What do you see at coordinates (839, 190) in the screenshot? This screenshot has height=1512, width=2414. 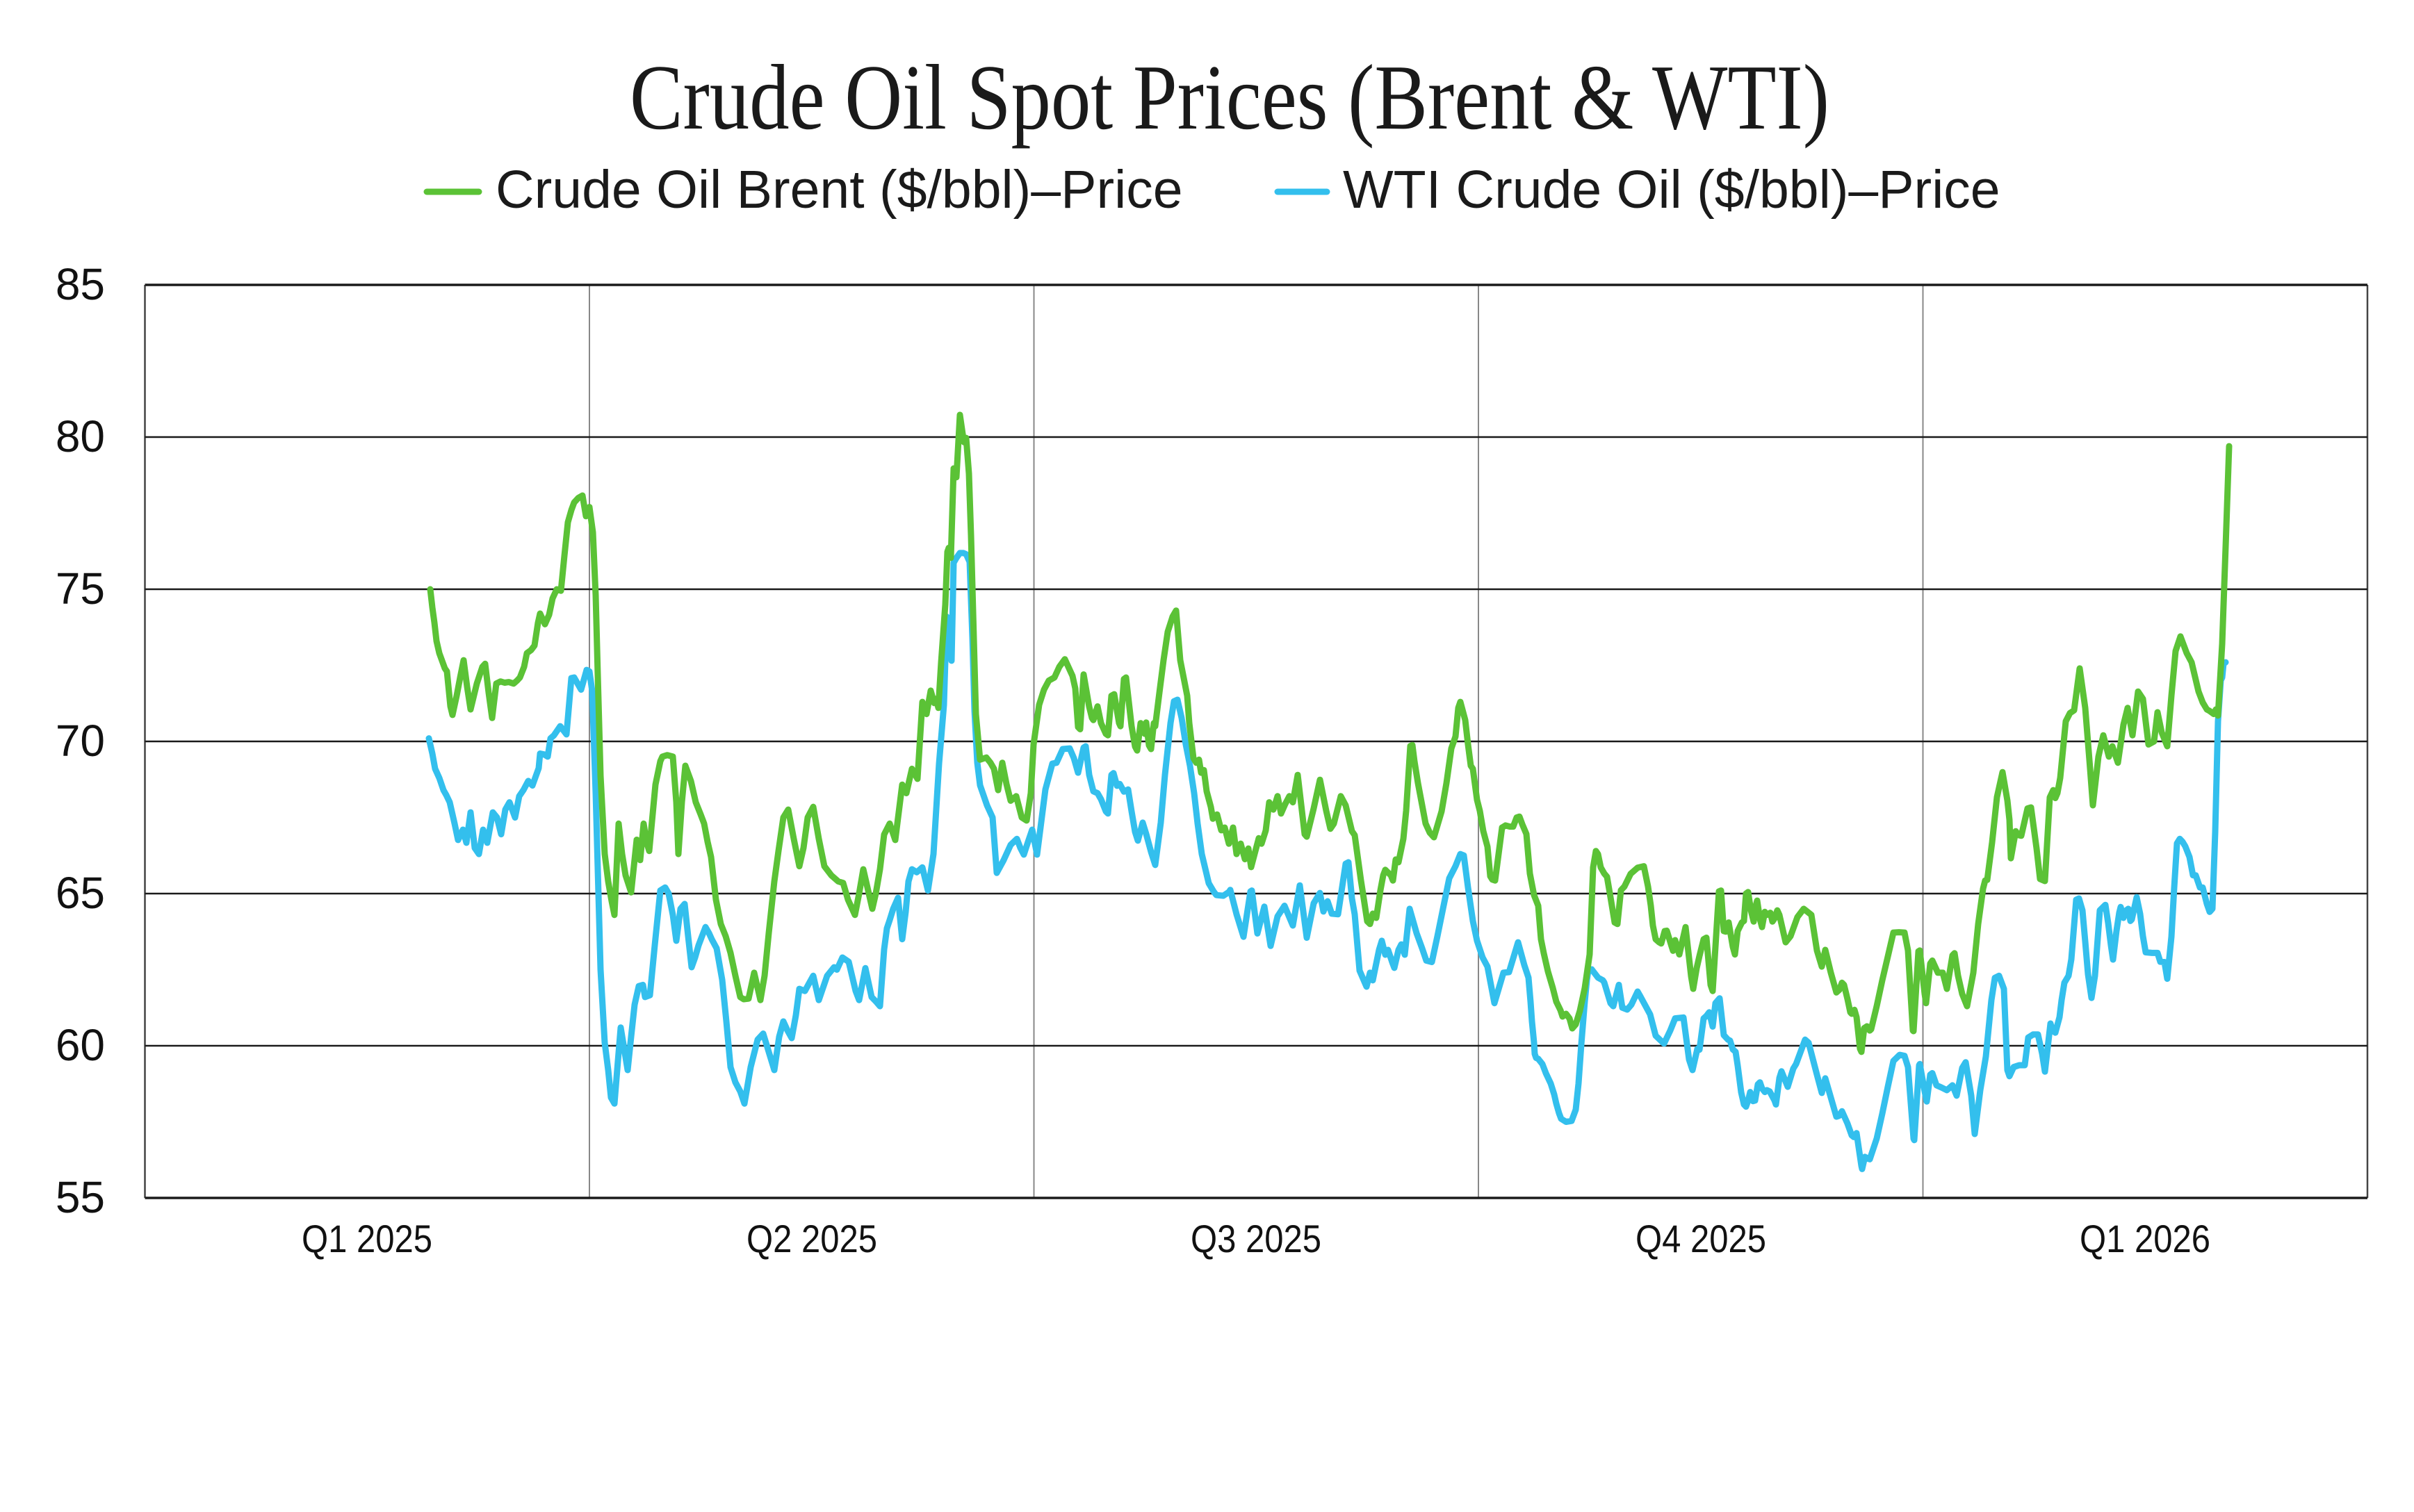 I see `svg-text: Crude Oil Brent ($/bbl)–Price` at bounding box center [839, 190].